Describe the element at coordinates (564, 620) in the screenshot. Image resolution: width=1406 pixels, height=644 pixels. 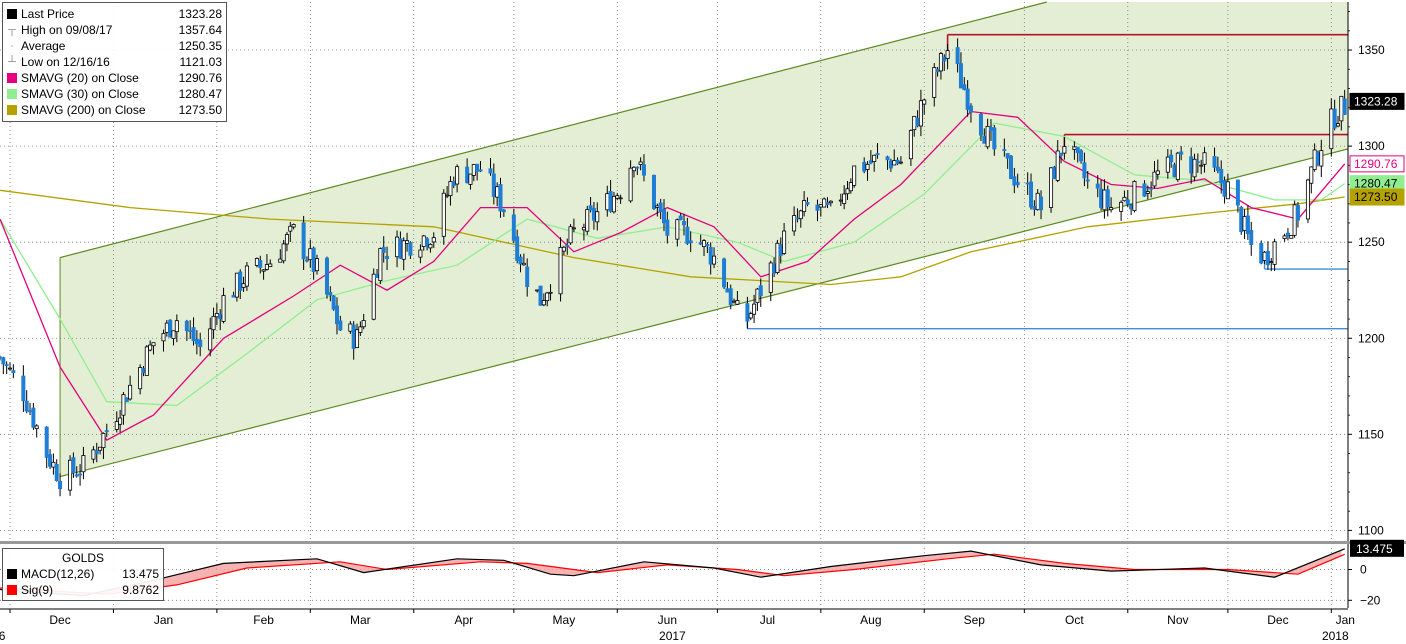
I see `x-month-label: May` at that location.